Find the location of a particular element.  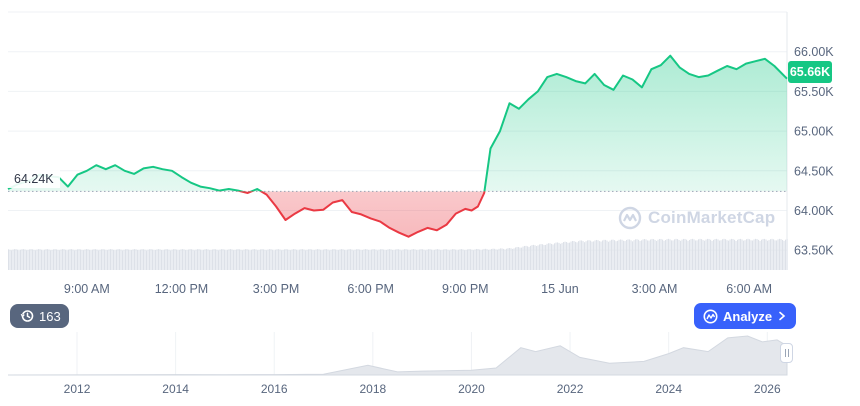

navigator-year-label: 2016 is located at coordinates (274, 389).